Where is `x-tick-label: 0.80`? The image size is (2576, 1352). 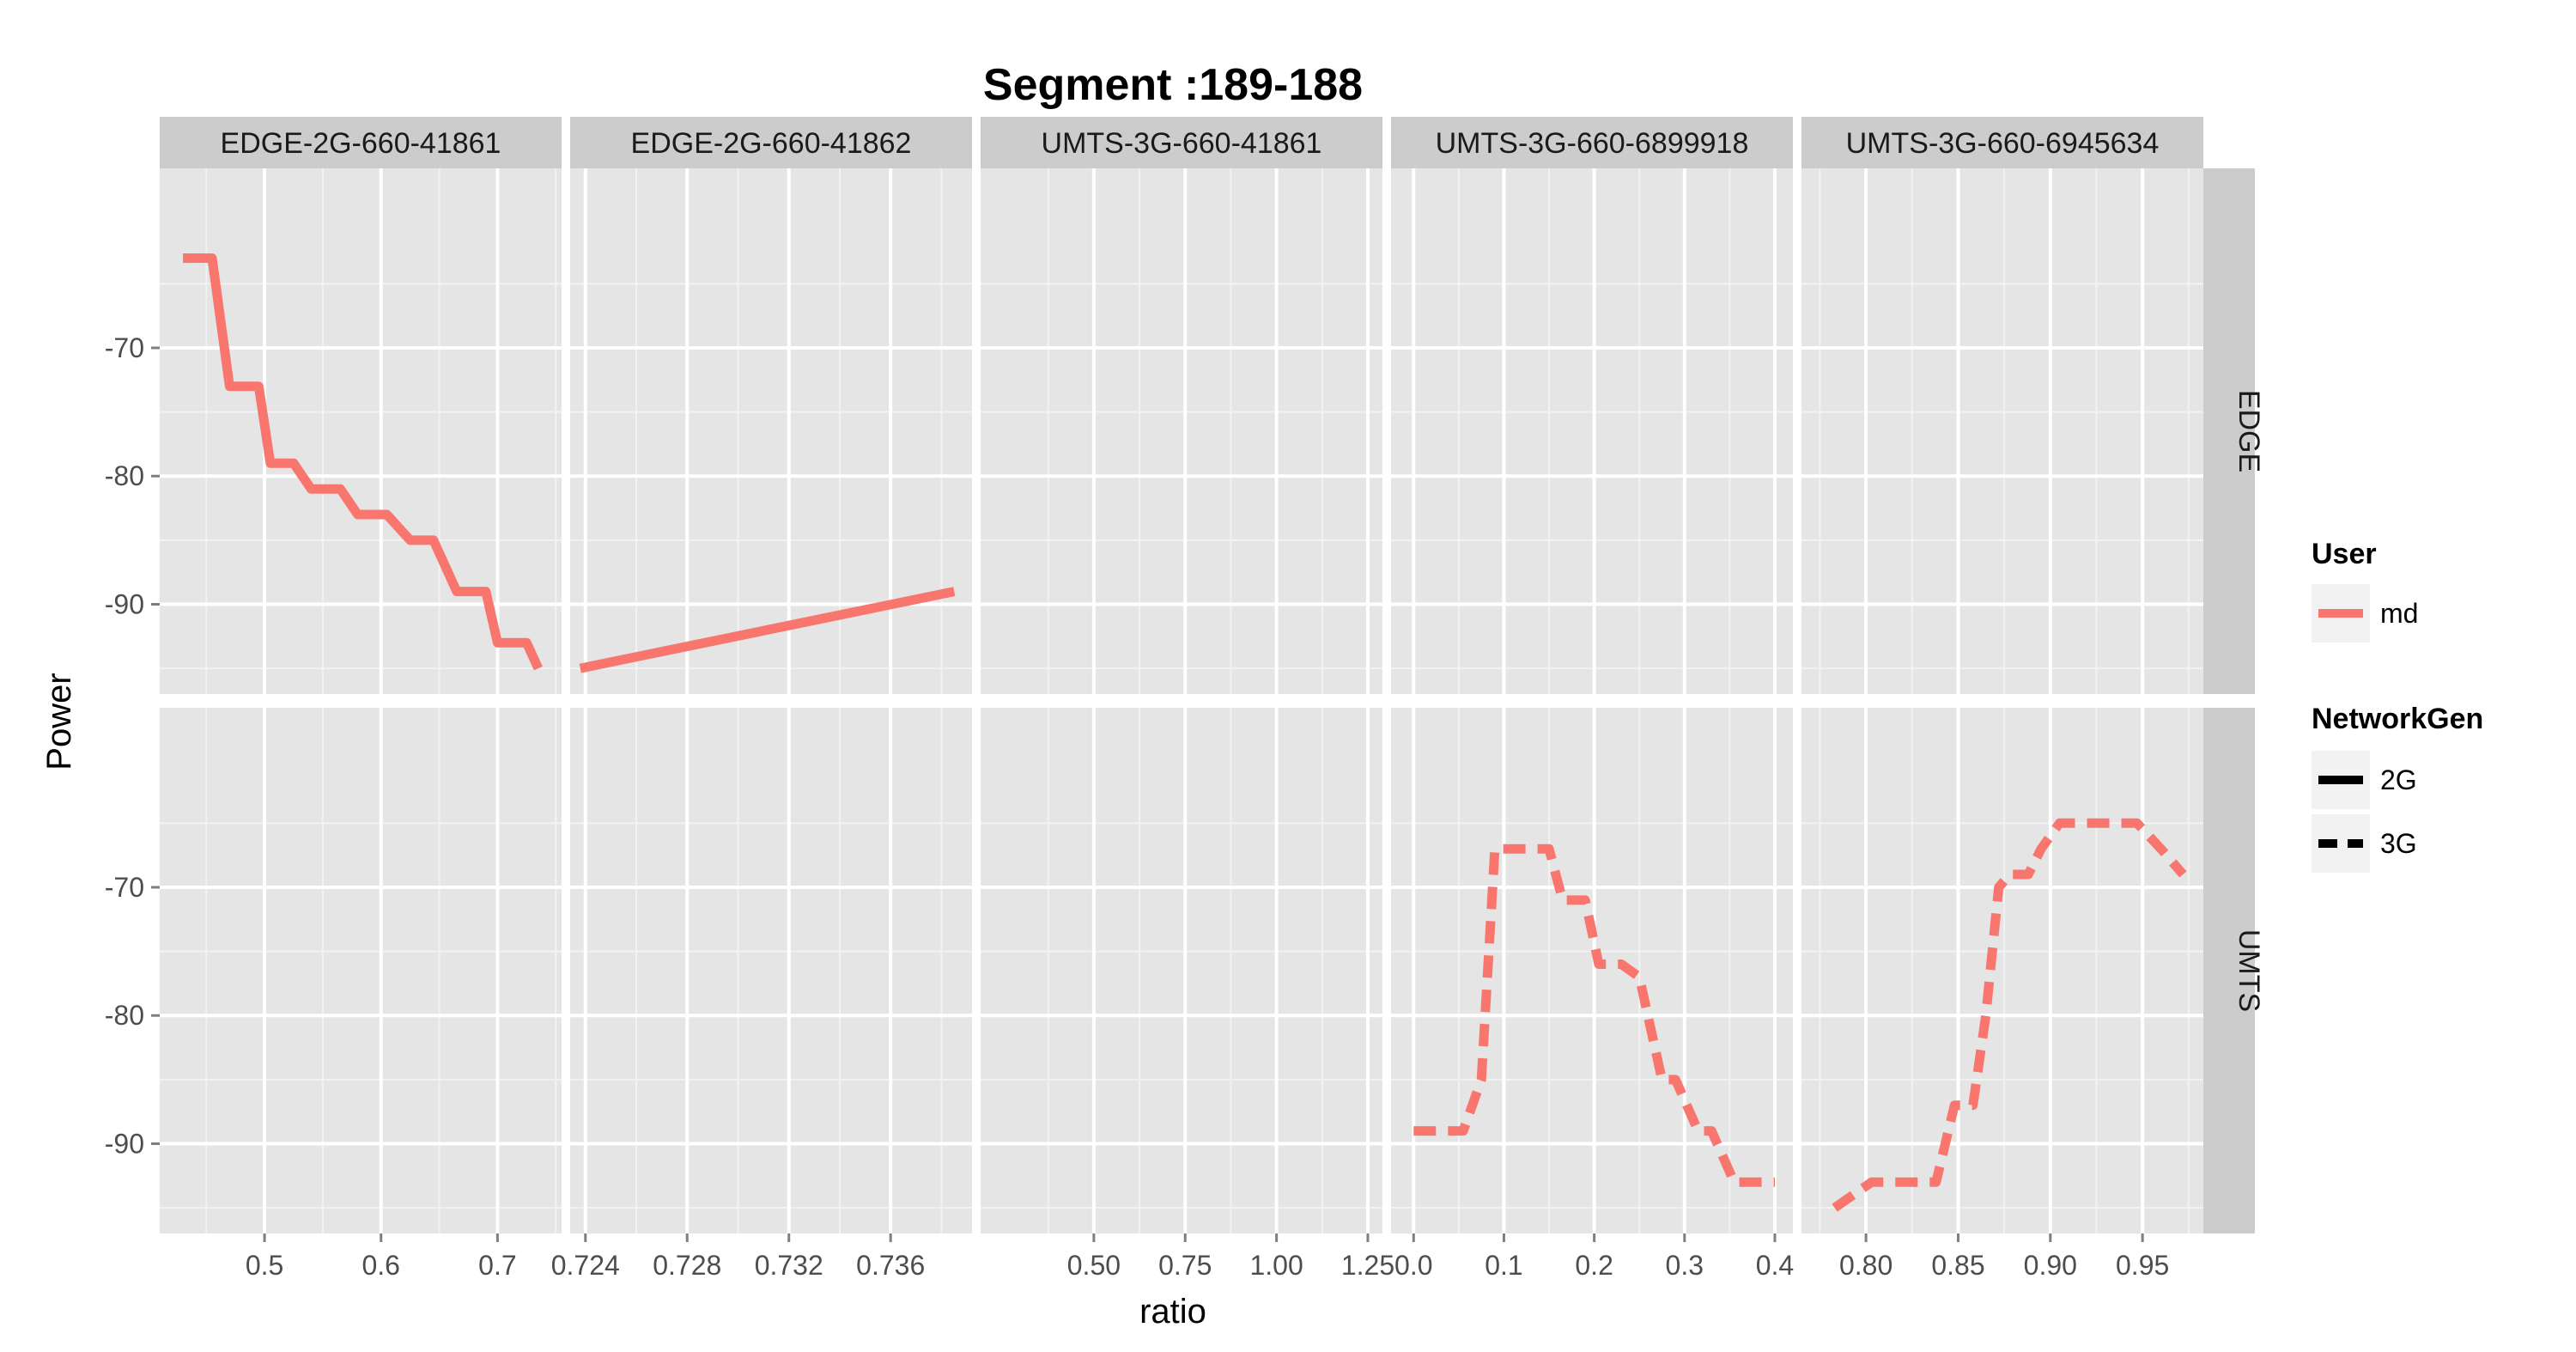 x-tick-label: 0.80 is located at coordinates (1866, 1265).